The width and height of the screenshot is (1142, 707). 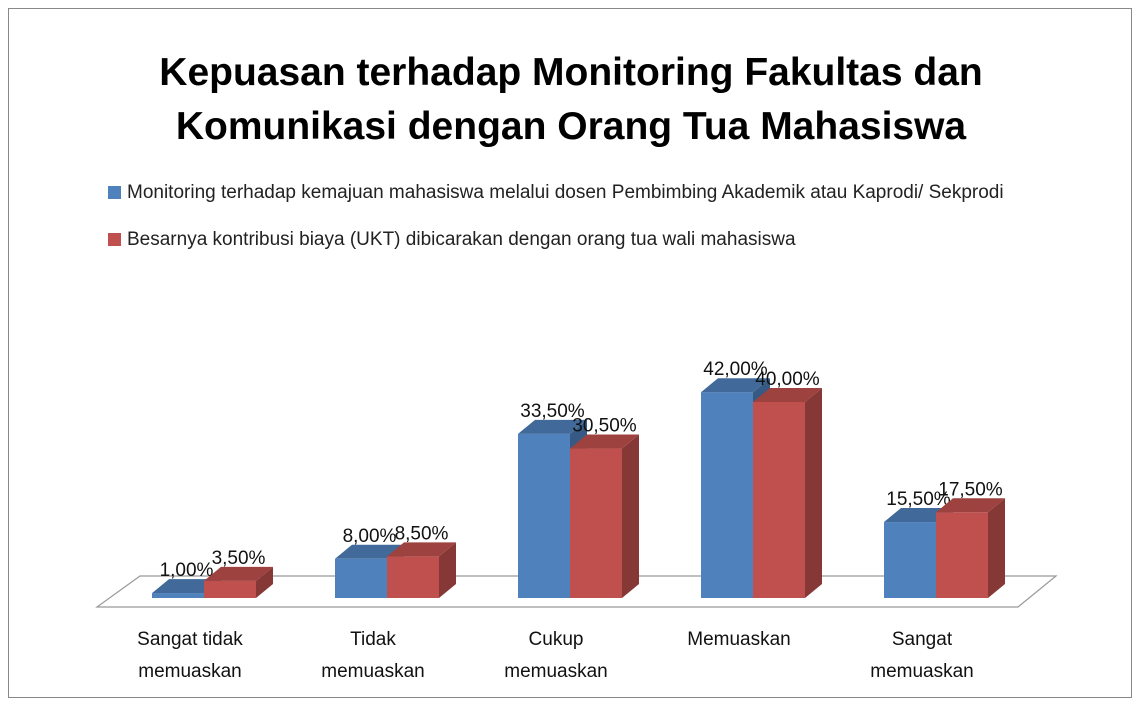 I want to click on x-tick-label: Sangat tidak memuaskan, so click(x=190, y=655).